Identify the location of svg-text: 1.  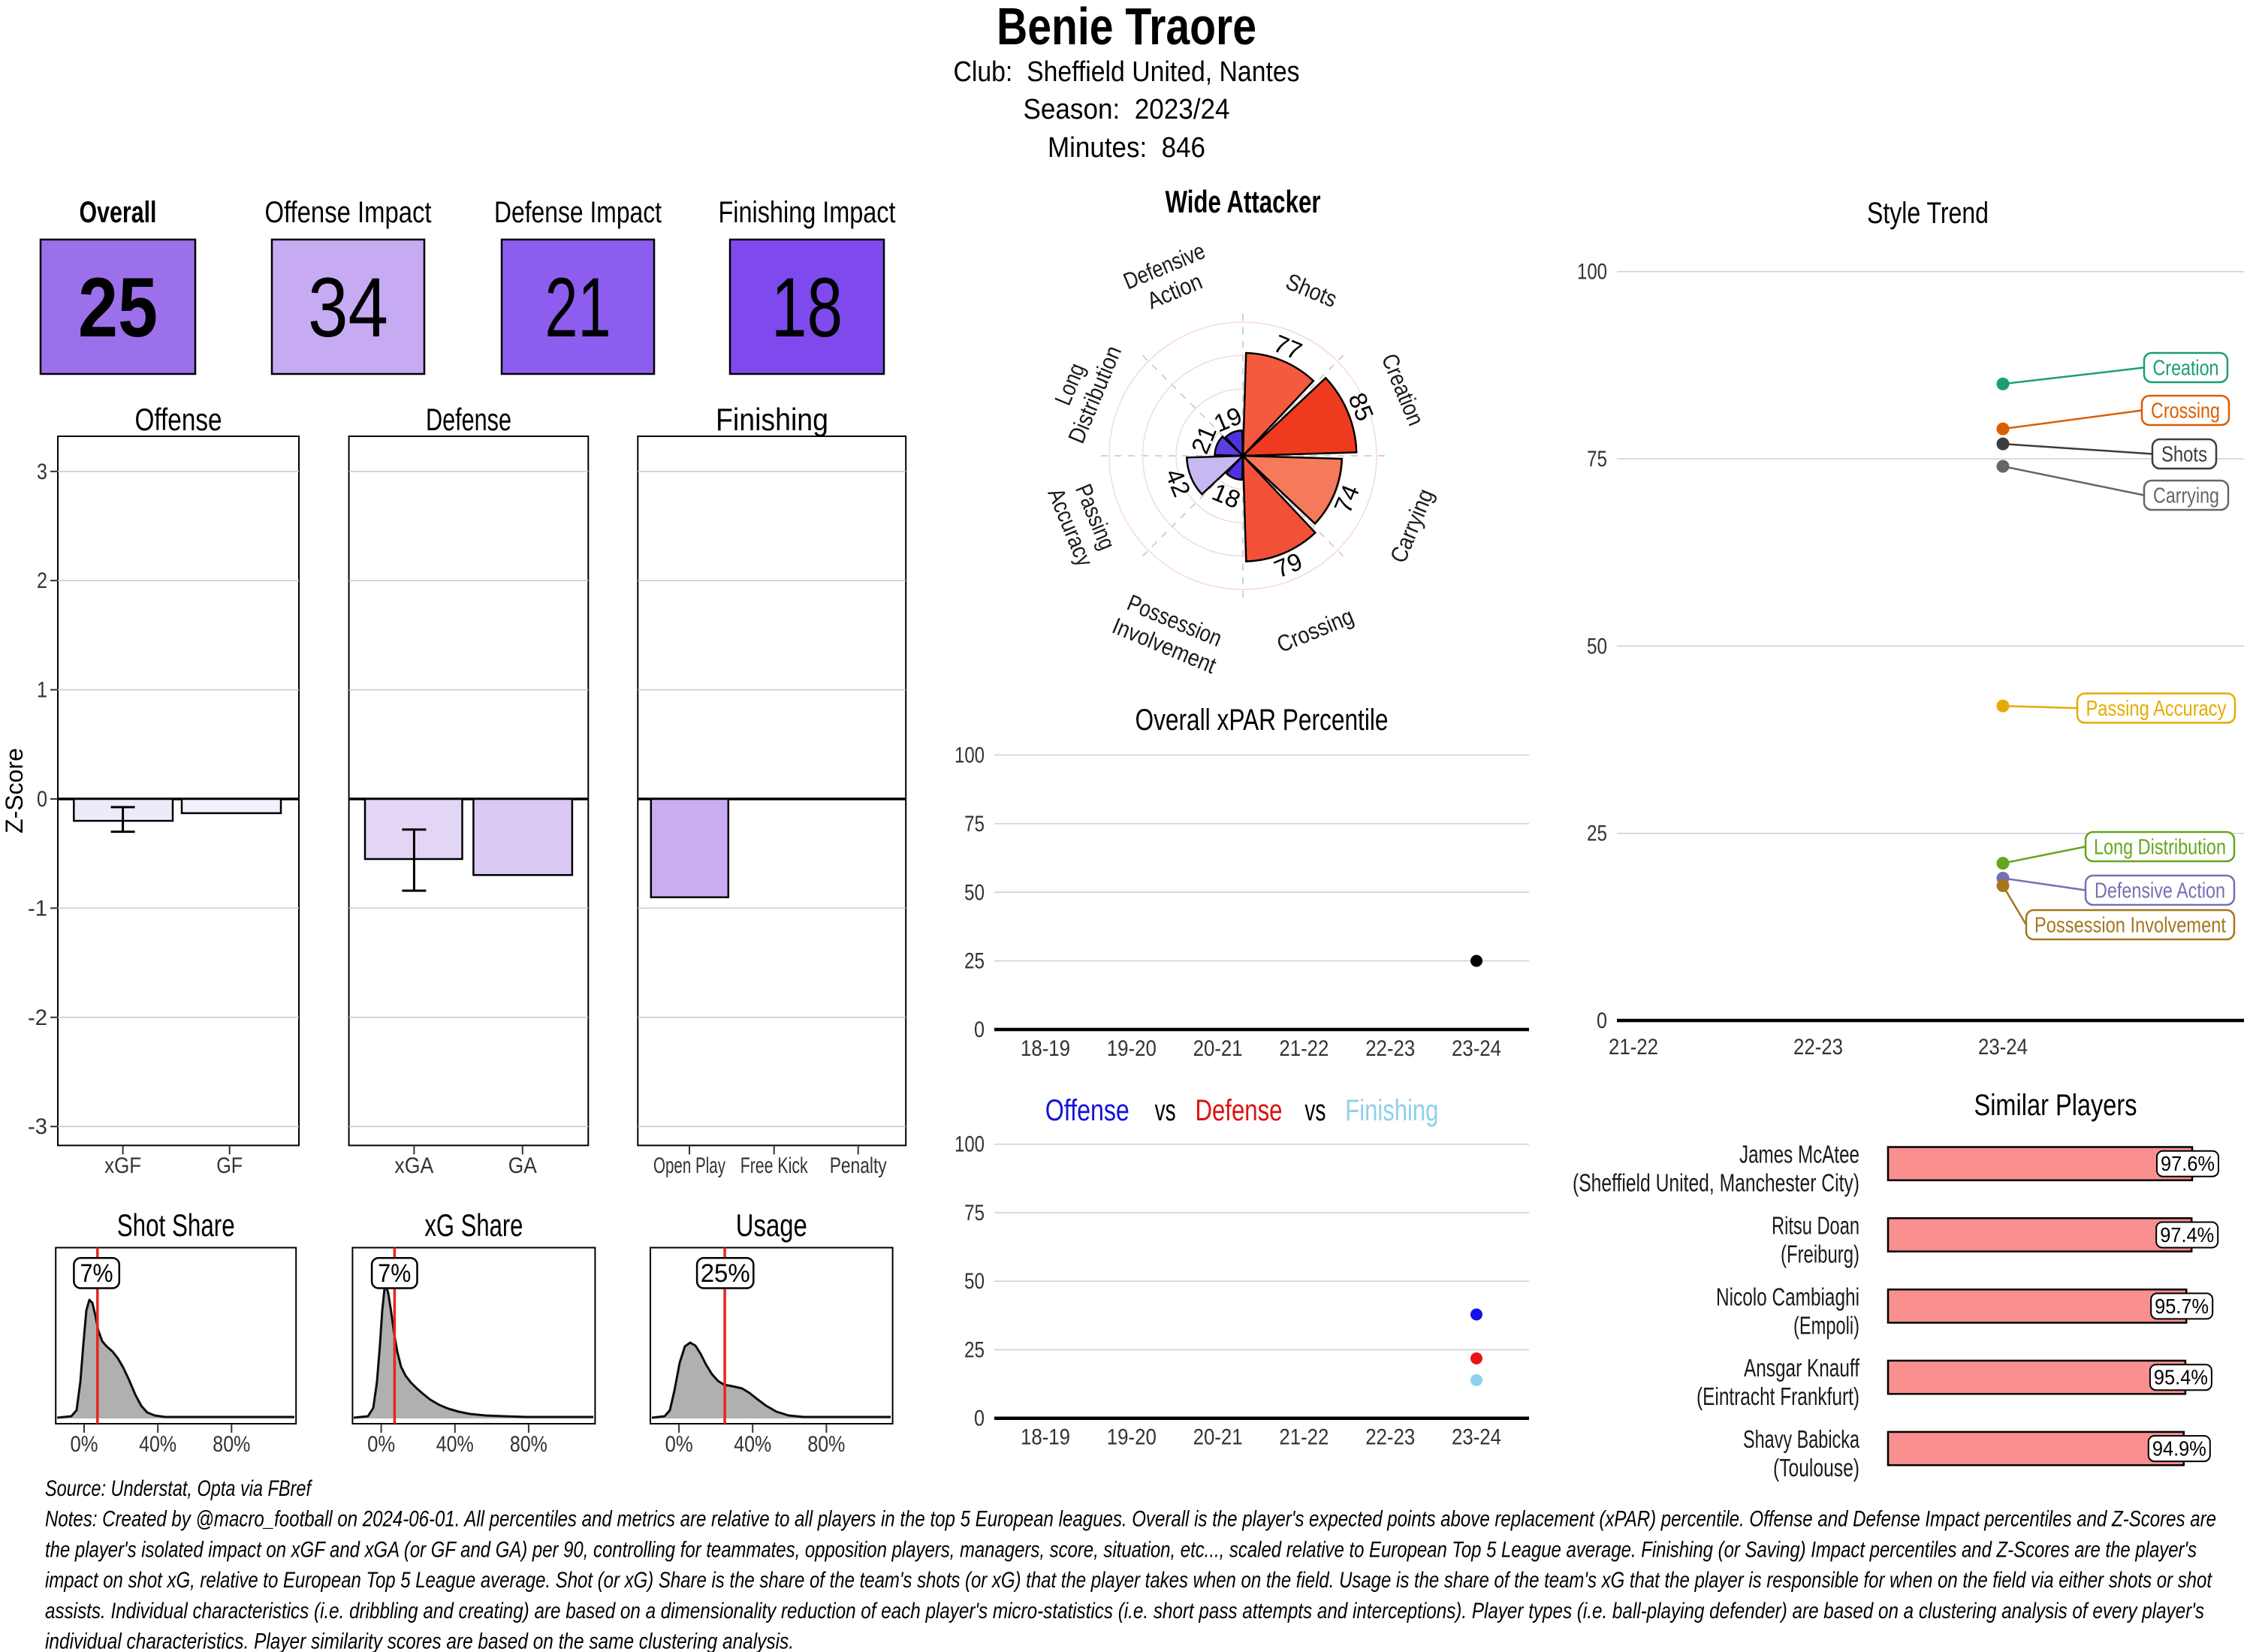
(42, 690).